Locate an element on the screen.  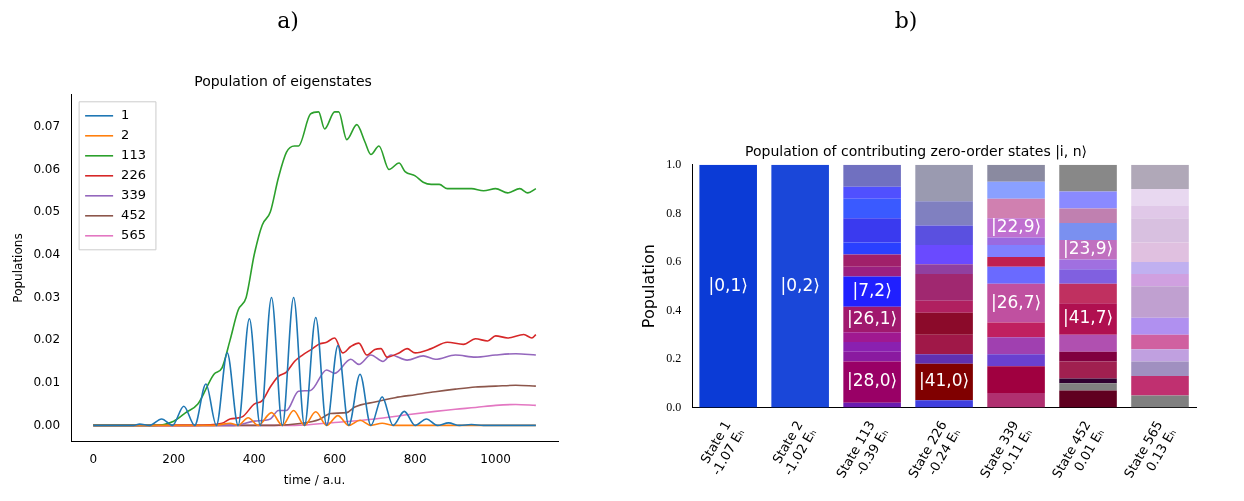
legend-label: 565 is located at coordinates (133, 235).